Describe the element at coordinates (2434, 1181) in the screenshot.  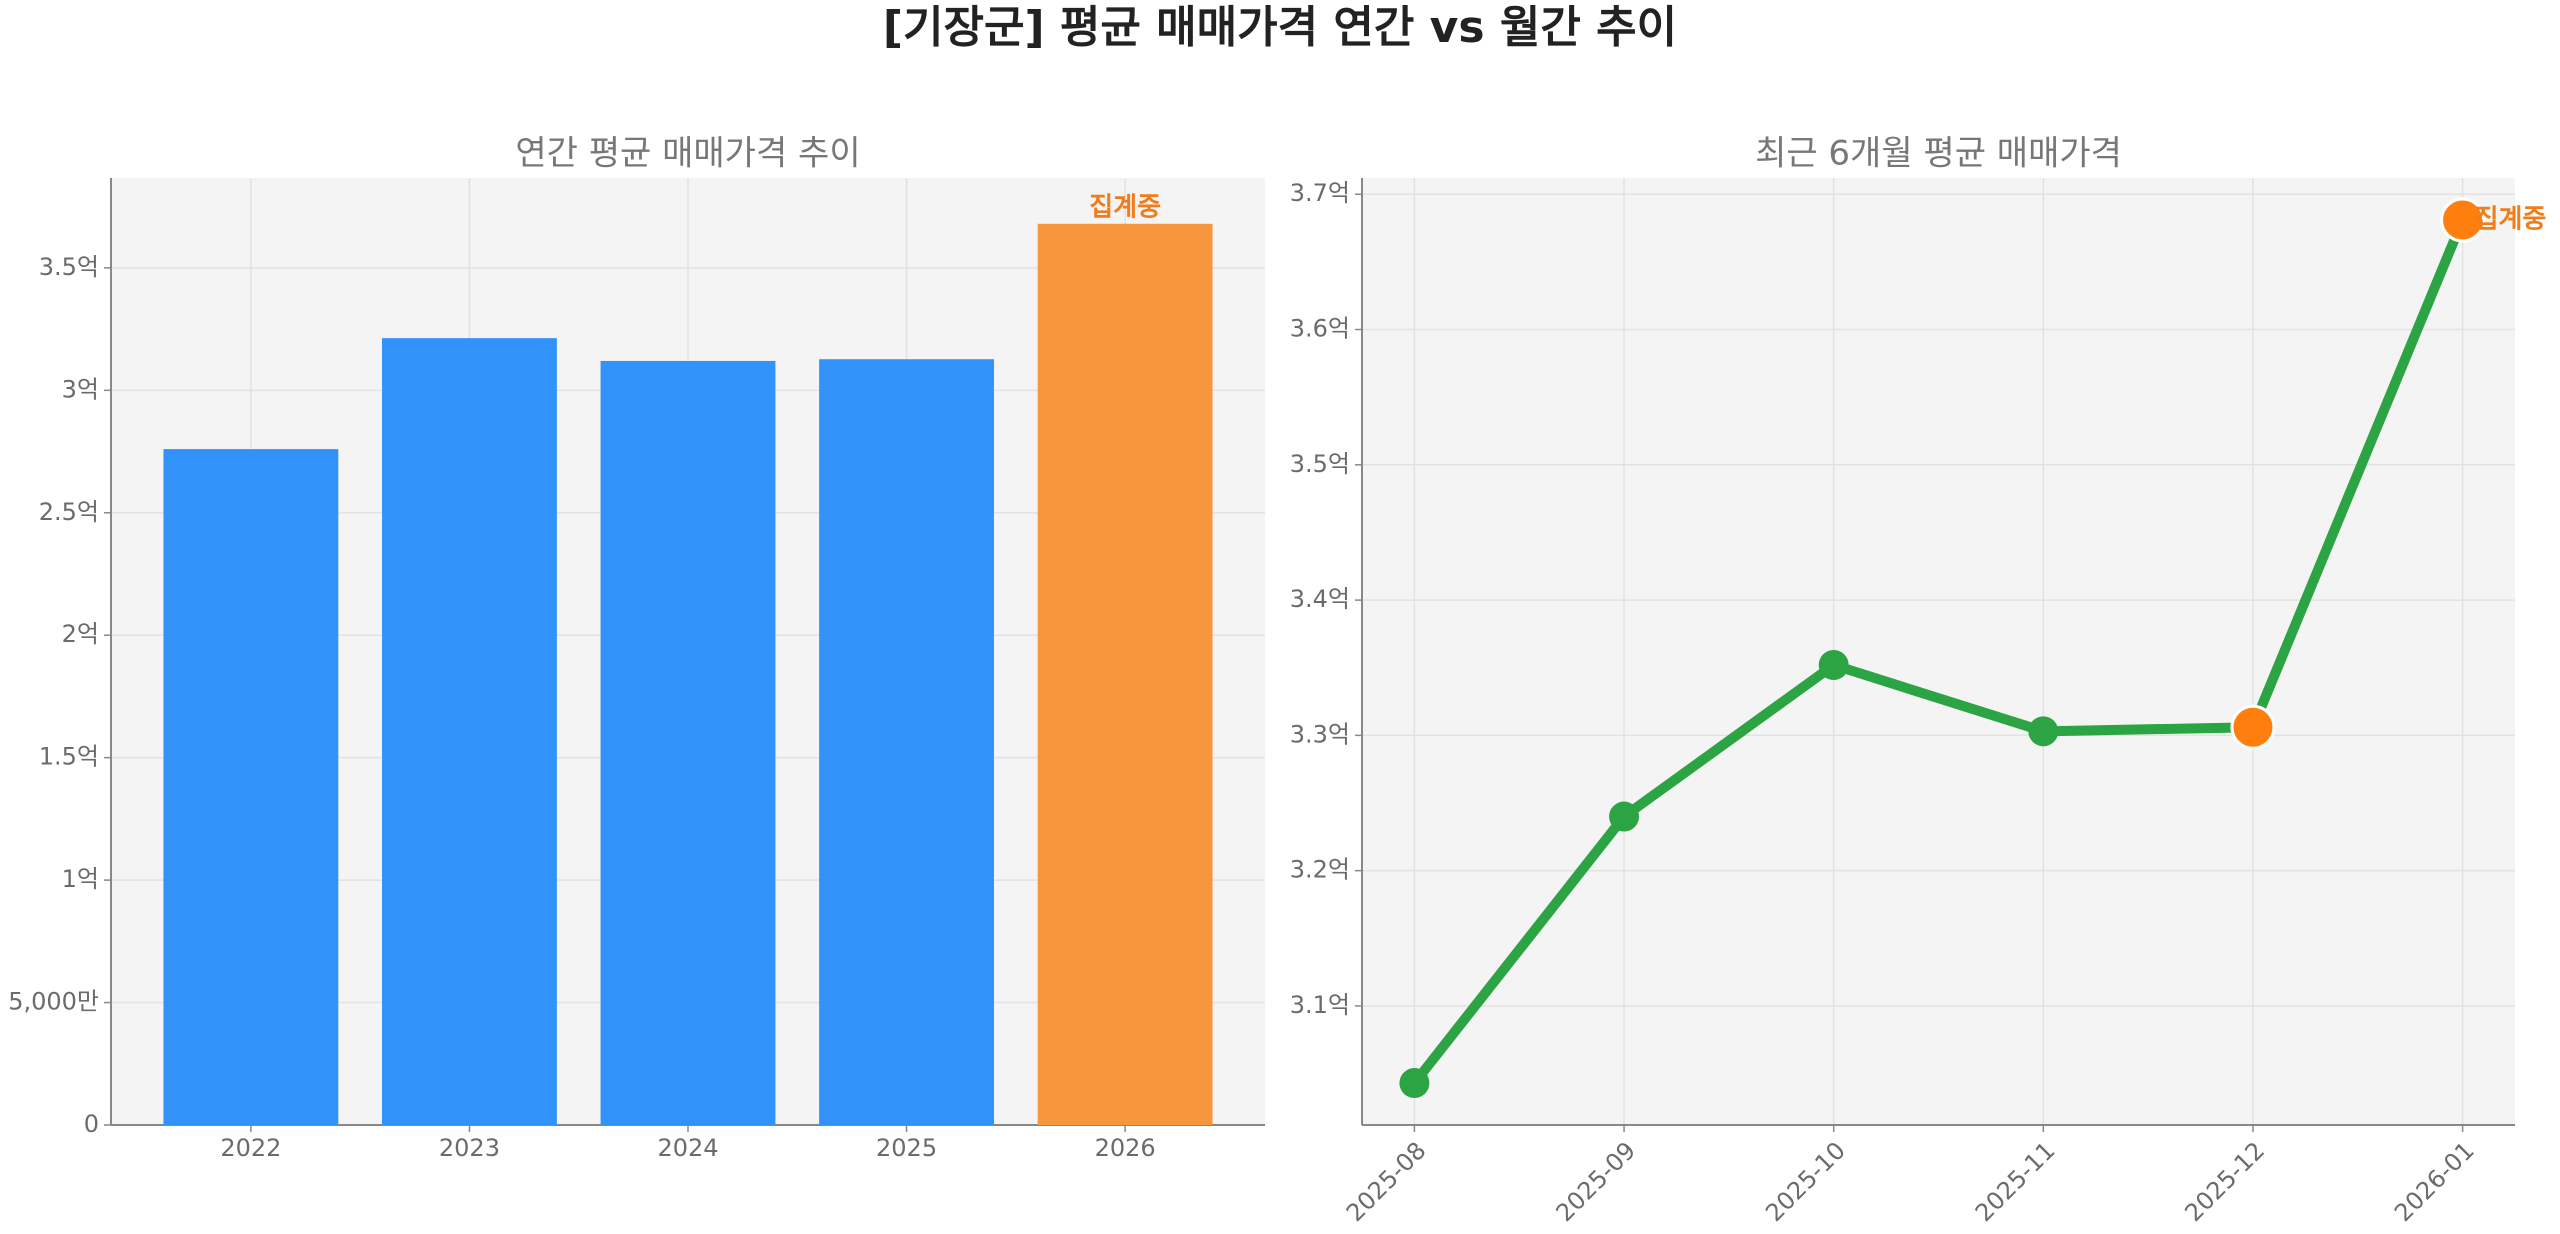
I see `x-tick-label: 2026-01` at that location.